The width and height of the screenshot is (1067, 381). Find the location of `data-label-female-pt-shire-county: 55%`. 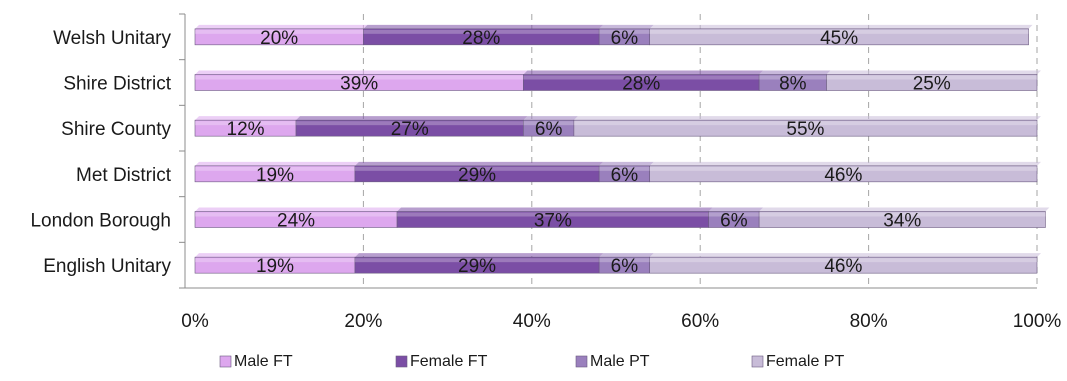

data-label-female-pt-shire-county: 55% is located at coordinates (805, 129).